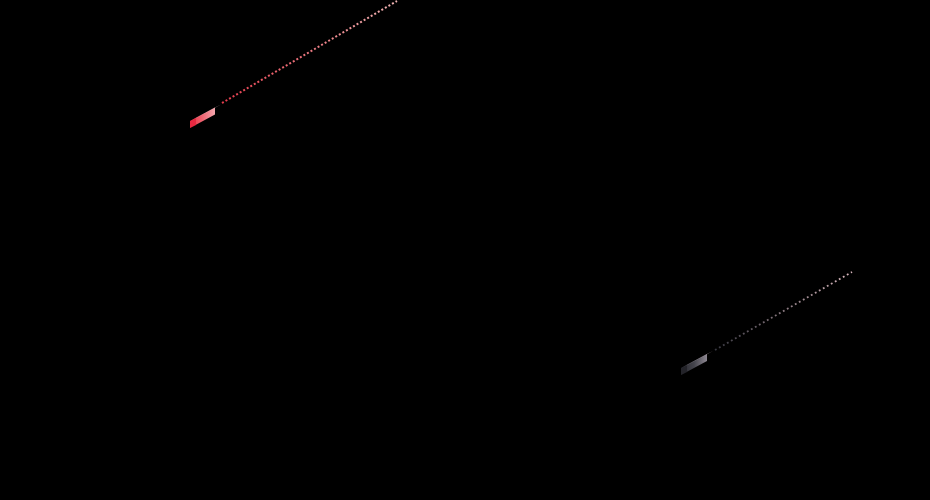 The height and width of the screenshot is (500, 930). I want to click on gray-vehicle-end-cap, so click(684, 370).